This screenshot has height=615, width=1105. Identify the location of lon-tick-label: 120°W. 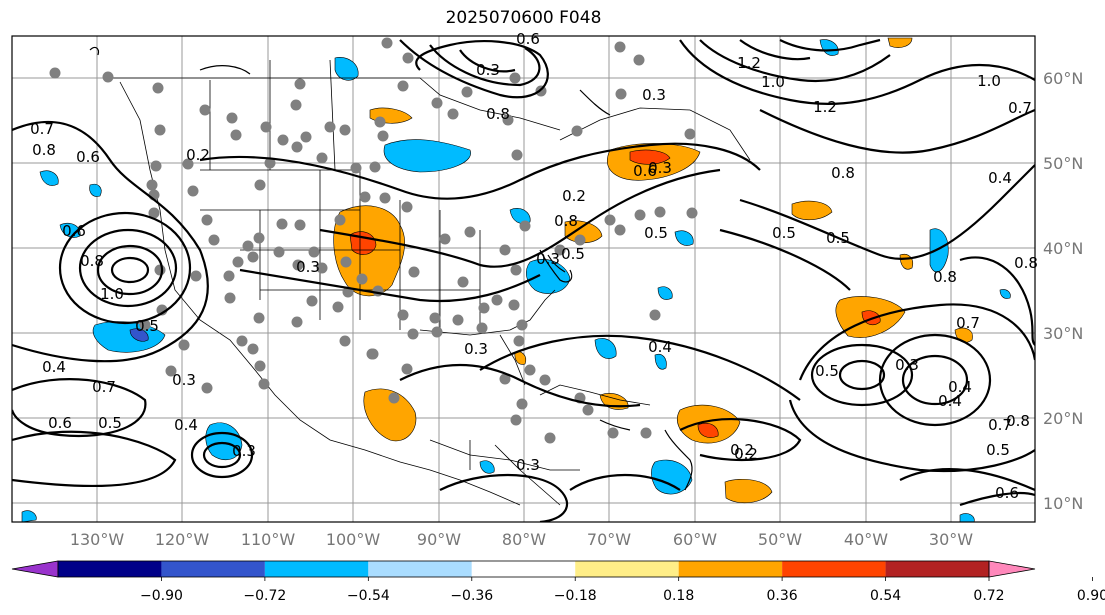
(182, 539).